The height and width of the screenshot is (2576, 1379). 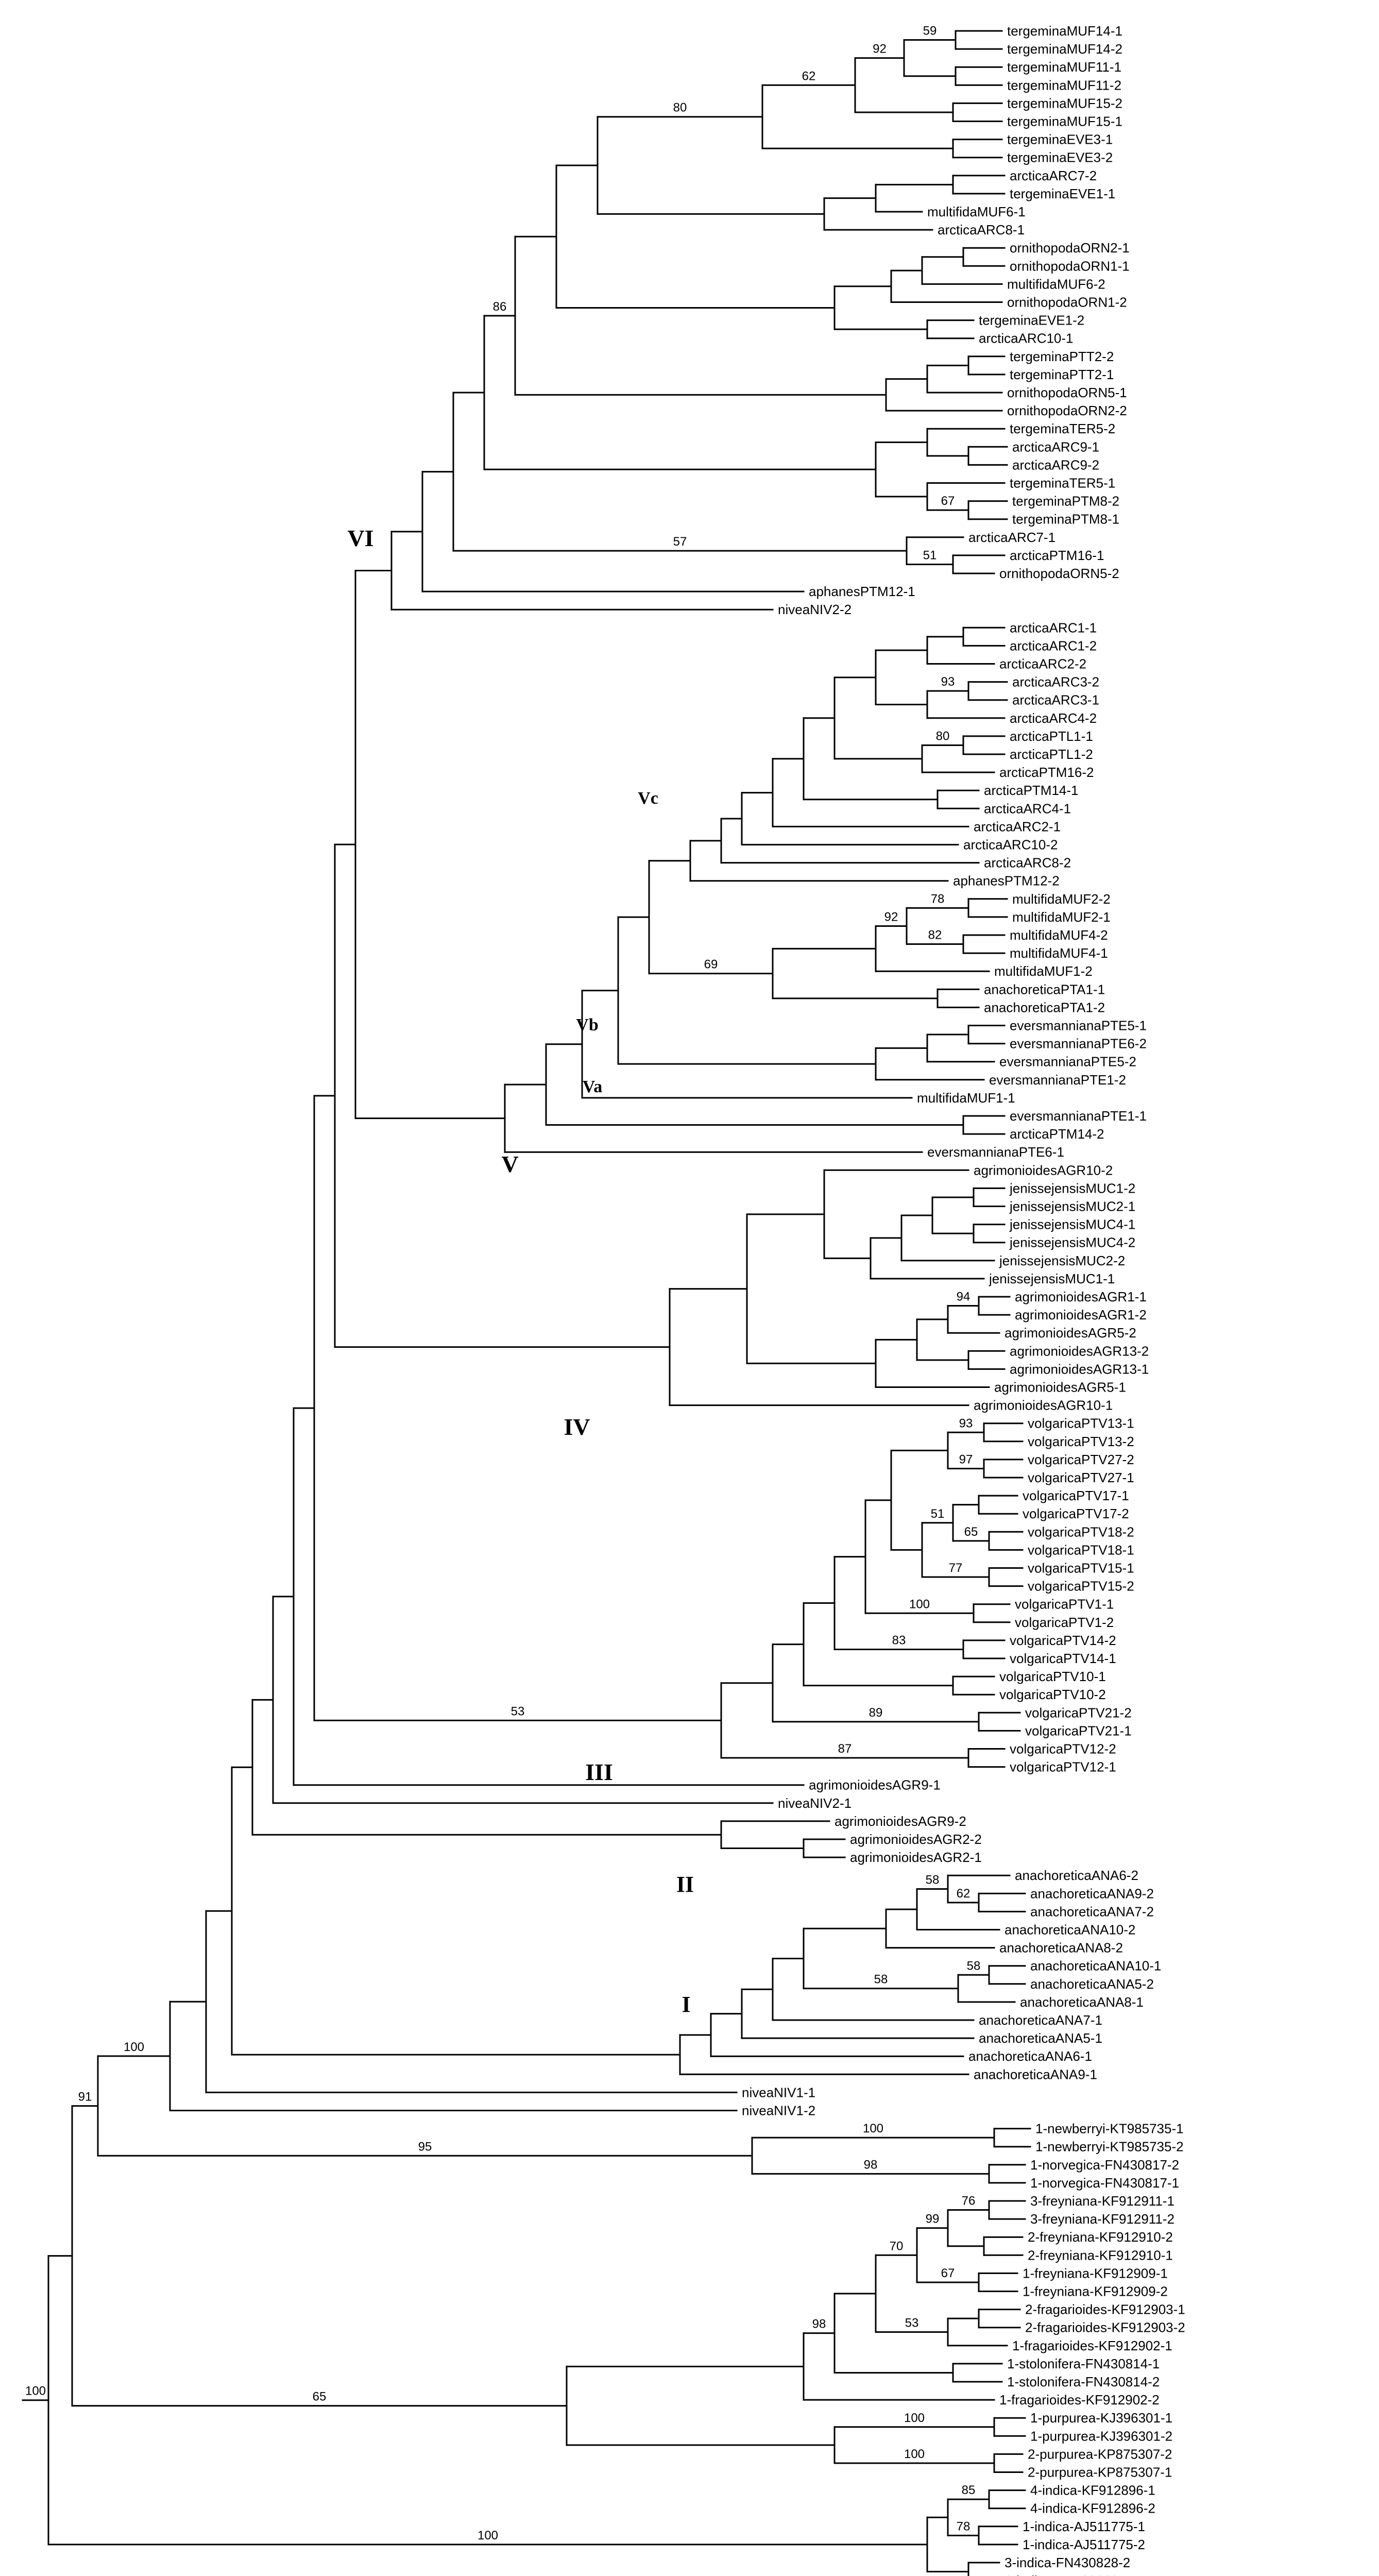 I want to click on tip-label: arcticaARC4-2, so click(x=1053, y=718).